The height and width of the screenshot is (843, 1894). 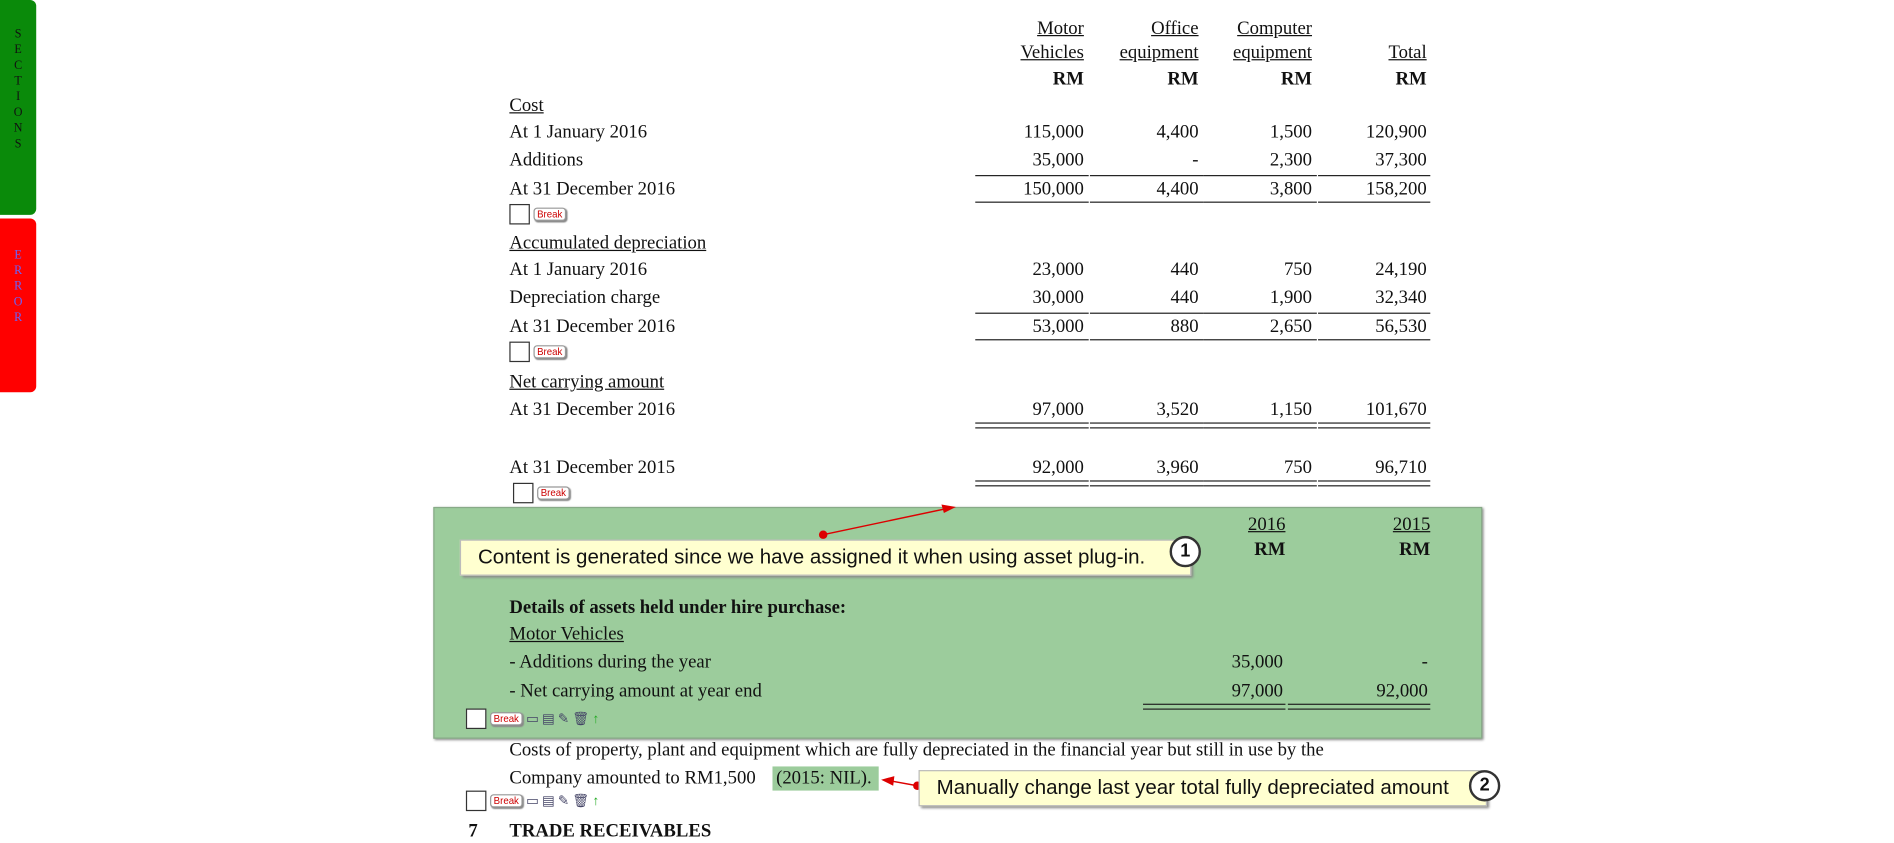 I want to click on error-tab: E R R O R, so click(x=18, y=305).